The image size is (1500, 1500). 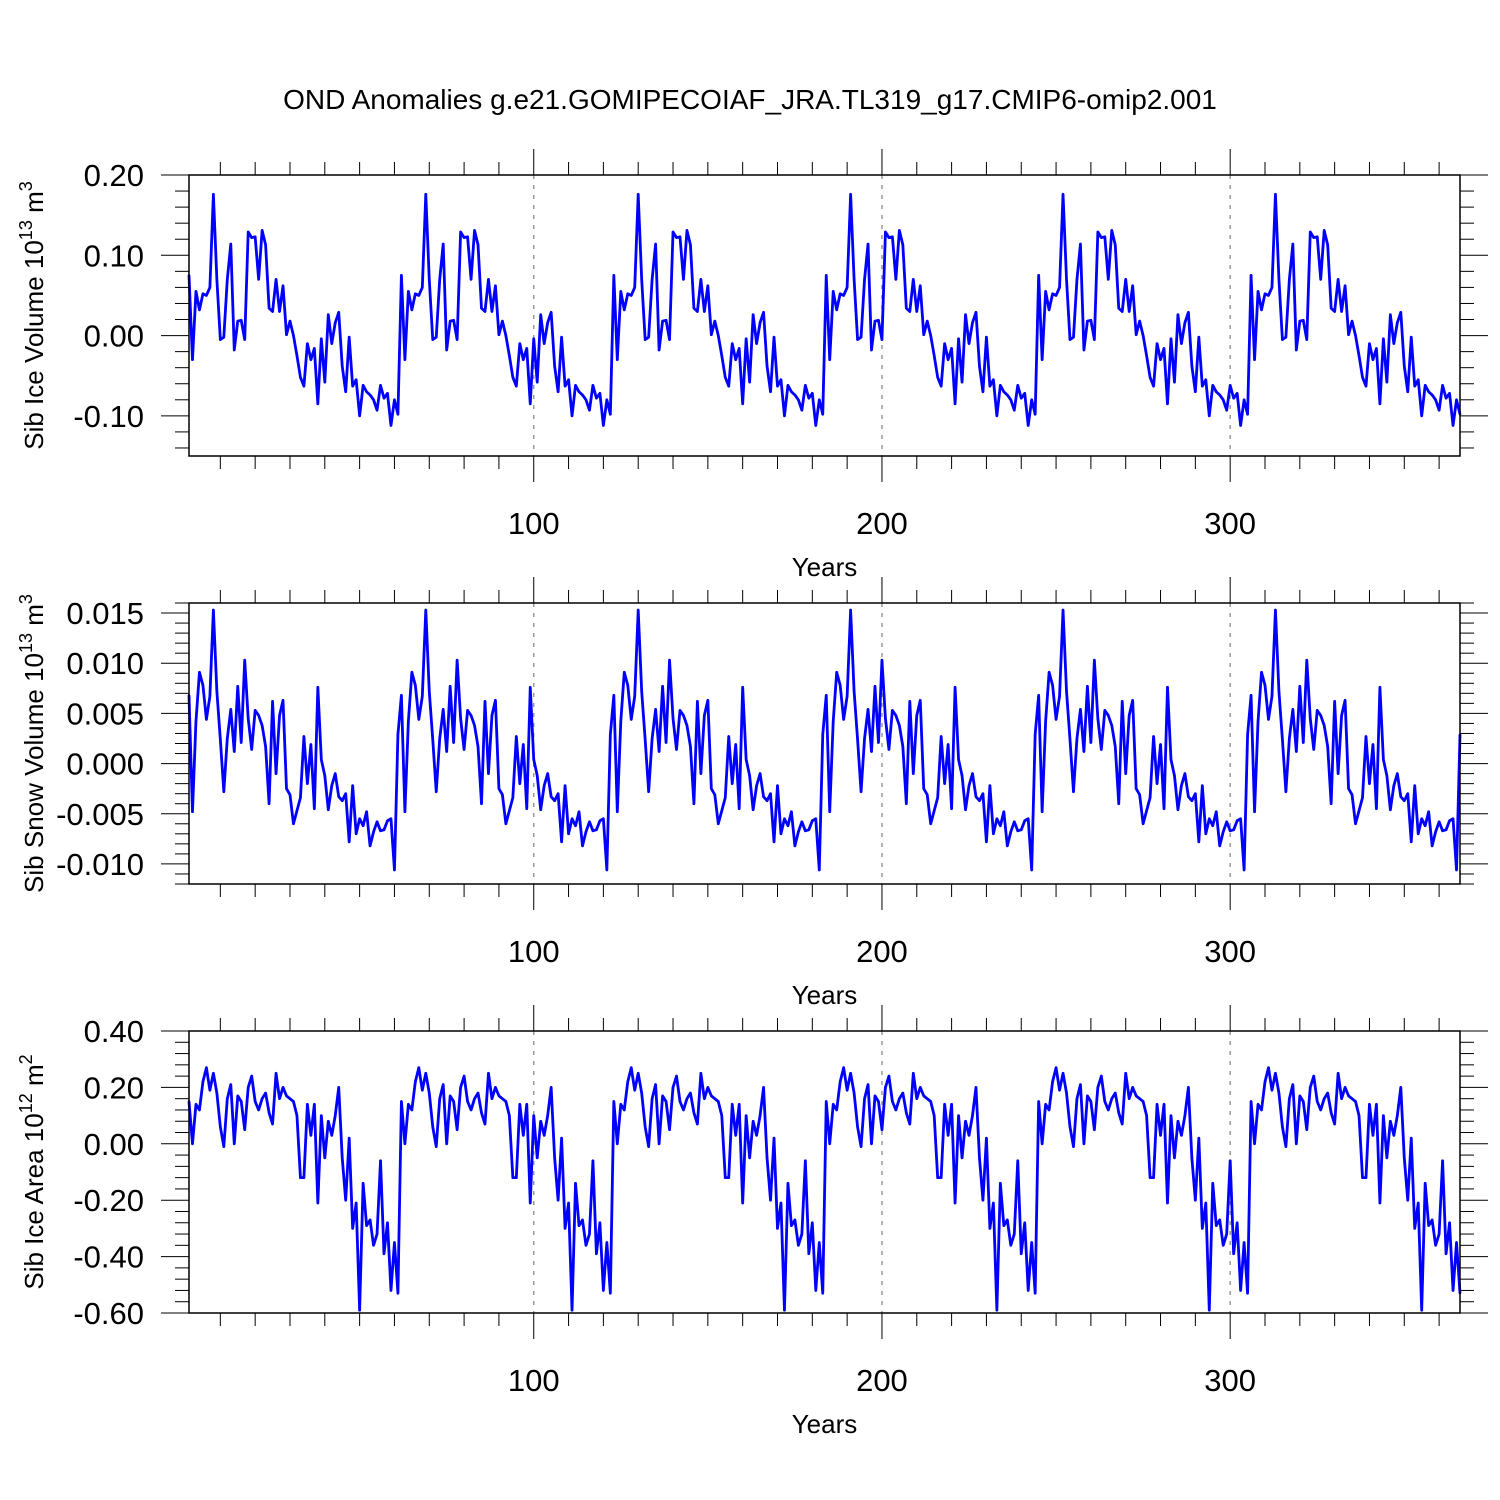 What do you see at coordinates (34, 1078) in the screenshot?
I see `y-axis-label-text: m` at bounding box center [34, 1078].